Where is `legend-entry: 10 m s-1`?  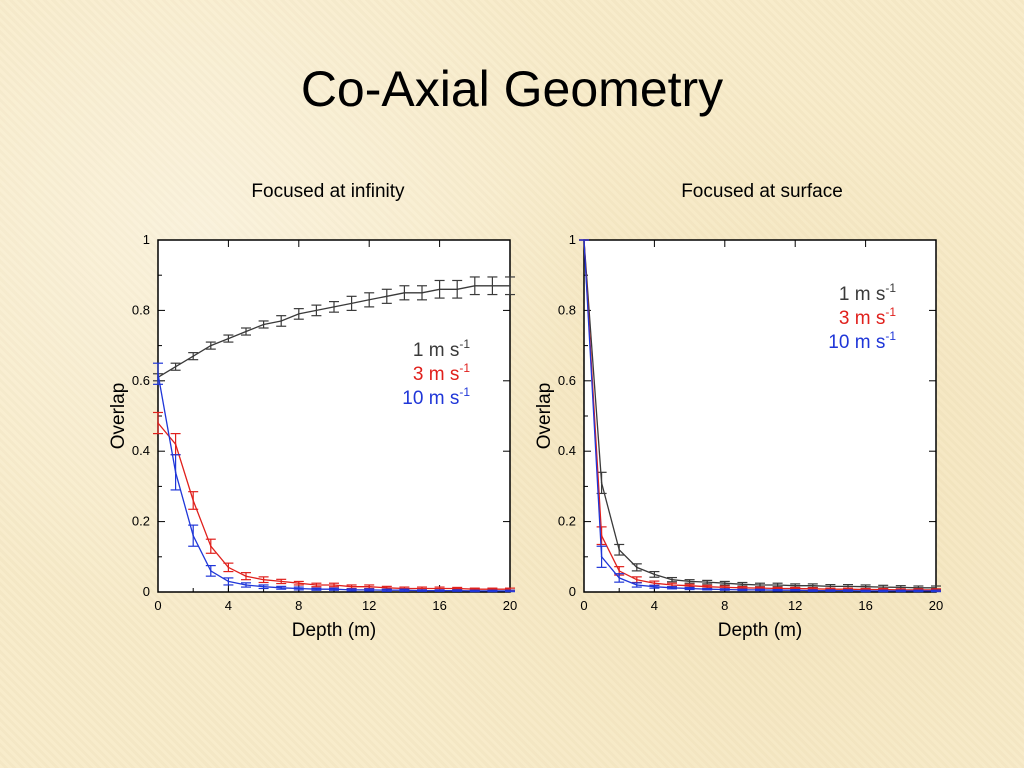 legend-entry: 10 m s-1 is located at coordinates (436, 397).